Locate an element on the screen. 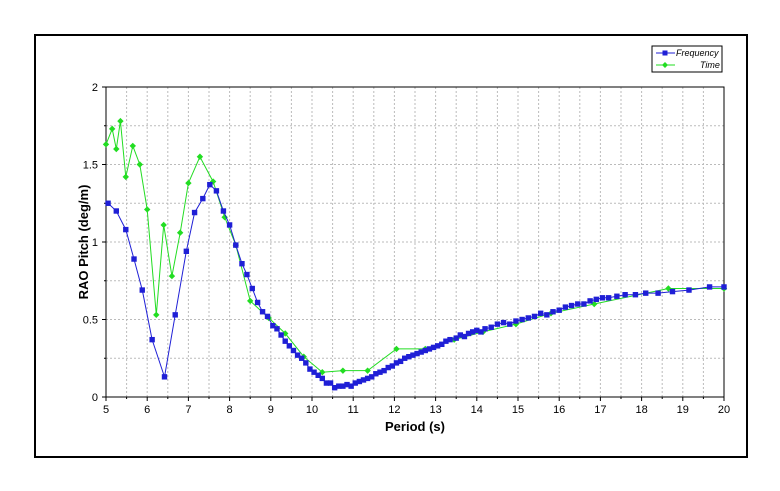 This screenshot has height=491, width=780. legend-frequency-marker is located at coordinates (665, 53).